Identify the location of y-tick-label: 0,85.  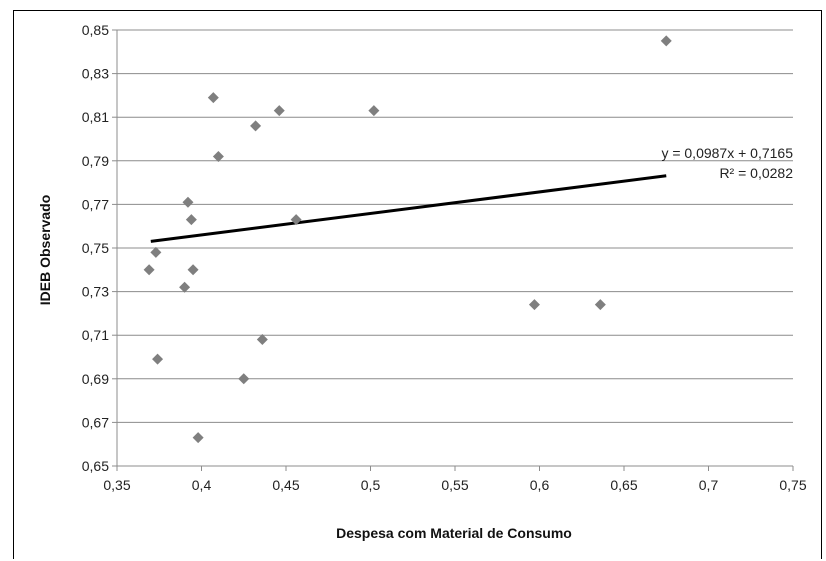
(95, 30).